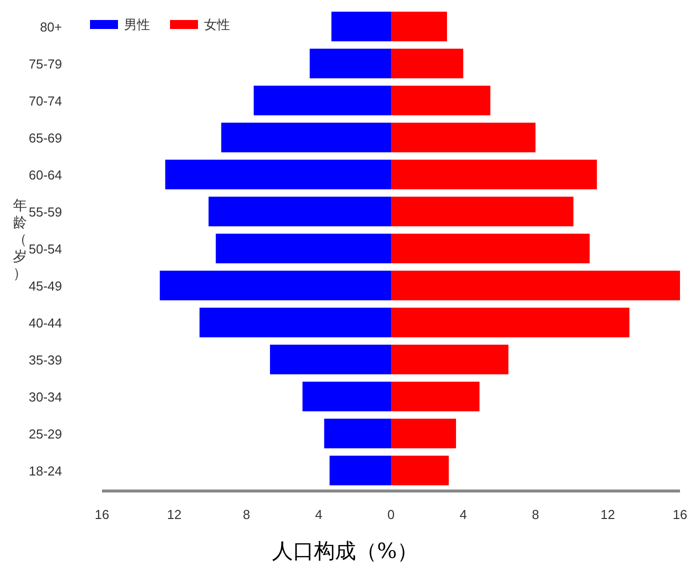 This screenshot has width=691, height=571. Describe the element at coordinates (45, 471) in the screenshot. I see `y-tick-label: 18-24` at that location.